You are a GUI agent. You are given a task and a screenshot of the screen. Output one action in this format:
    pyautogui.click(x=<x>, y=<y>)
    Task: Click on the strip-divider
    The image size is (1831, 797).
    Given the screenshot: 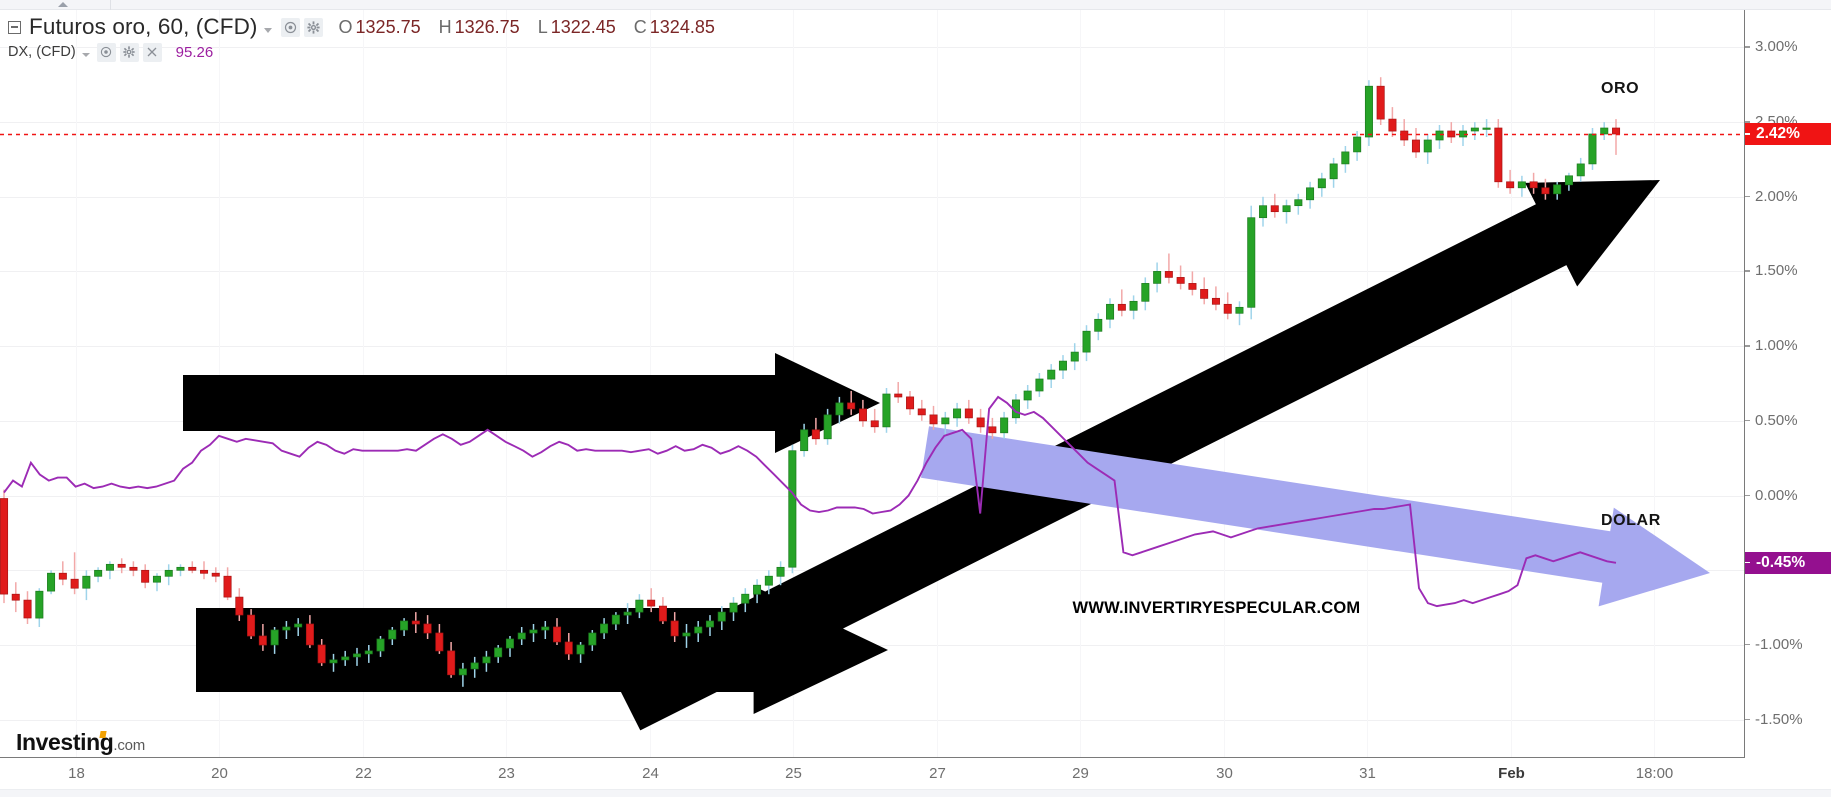 What is the action you would take?
    pyautogui.click(x=110, y=5)
    